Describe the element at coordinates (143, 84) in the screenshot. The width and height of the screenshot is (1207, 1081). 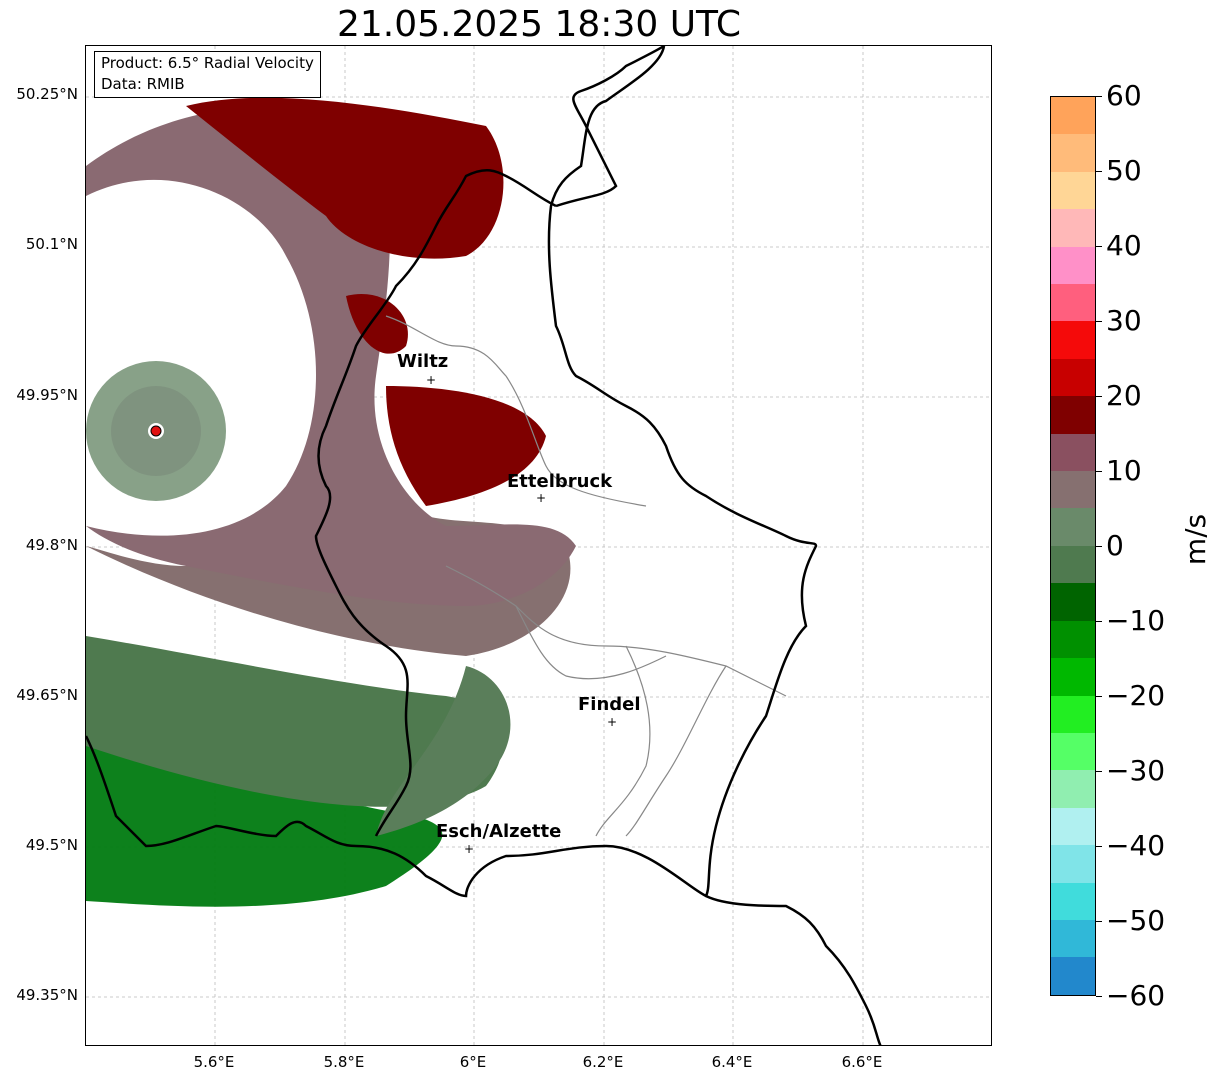
I see `data-source-label: Data: RMIB` at that location.